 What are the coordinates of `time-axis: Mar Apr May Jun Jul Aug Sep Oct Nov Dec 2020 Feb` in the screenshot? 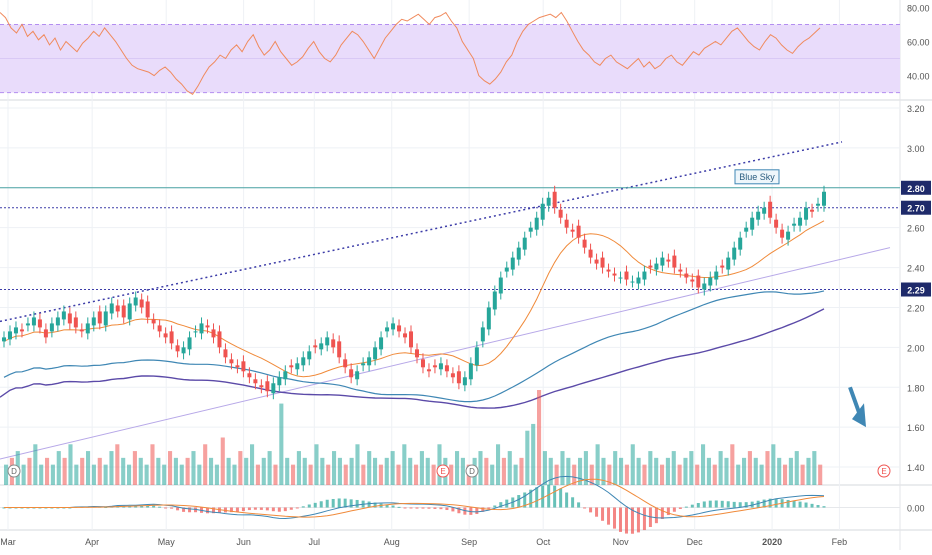 It's located at (423, 542).